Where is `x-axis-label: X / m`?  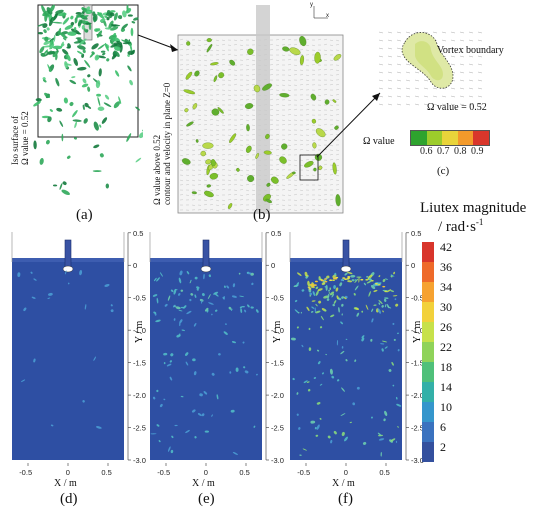 x-axis-label: X / m is located at coordinates (65, 483).